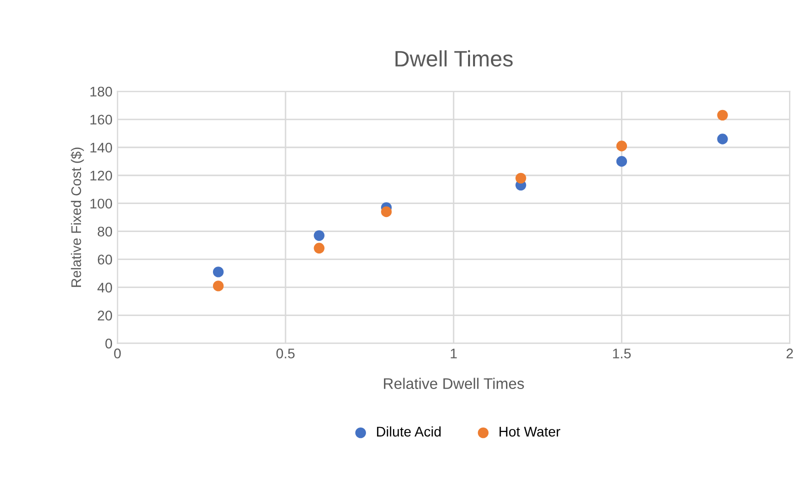 Image resolution: width=810 pixels, height=494 pixels. What do you see at coordinates (101, 175) in the screenshot?
I see `y-tick-label: 120` at bounding box center [101, 175].